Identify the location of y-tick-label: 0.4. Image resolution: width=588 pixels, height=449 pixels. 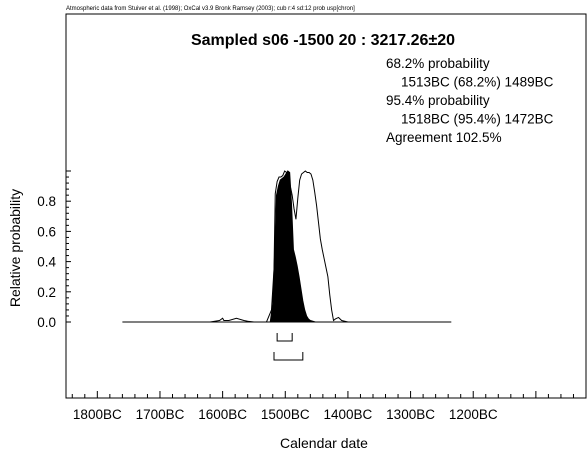
(46, 262).